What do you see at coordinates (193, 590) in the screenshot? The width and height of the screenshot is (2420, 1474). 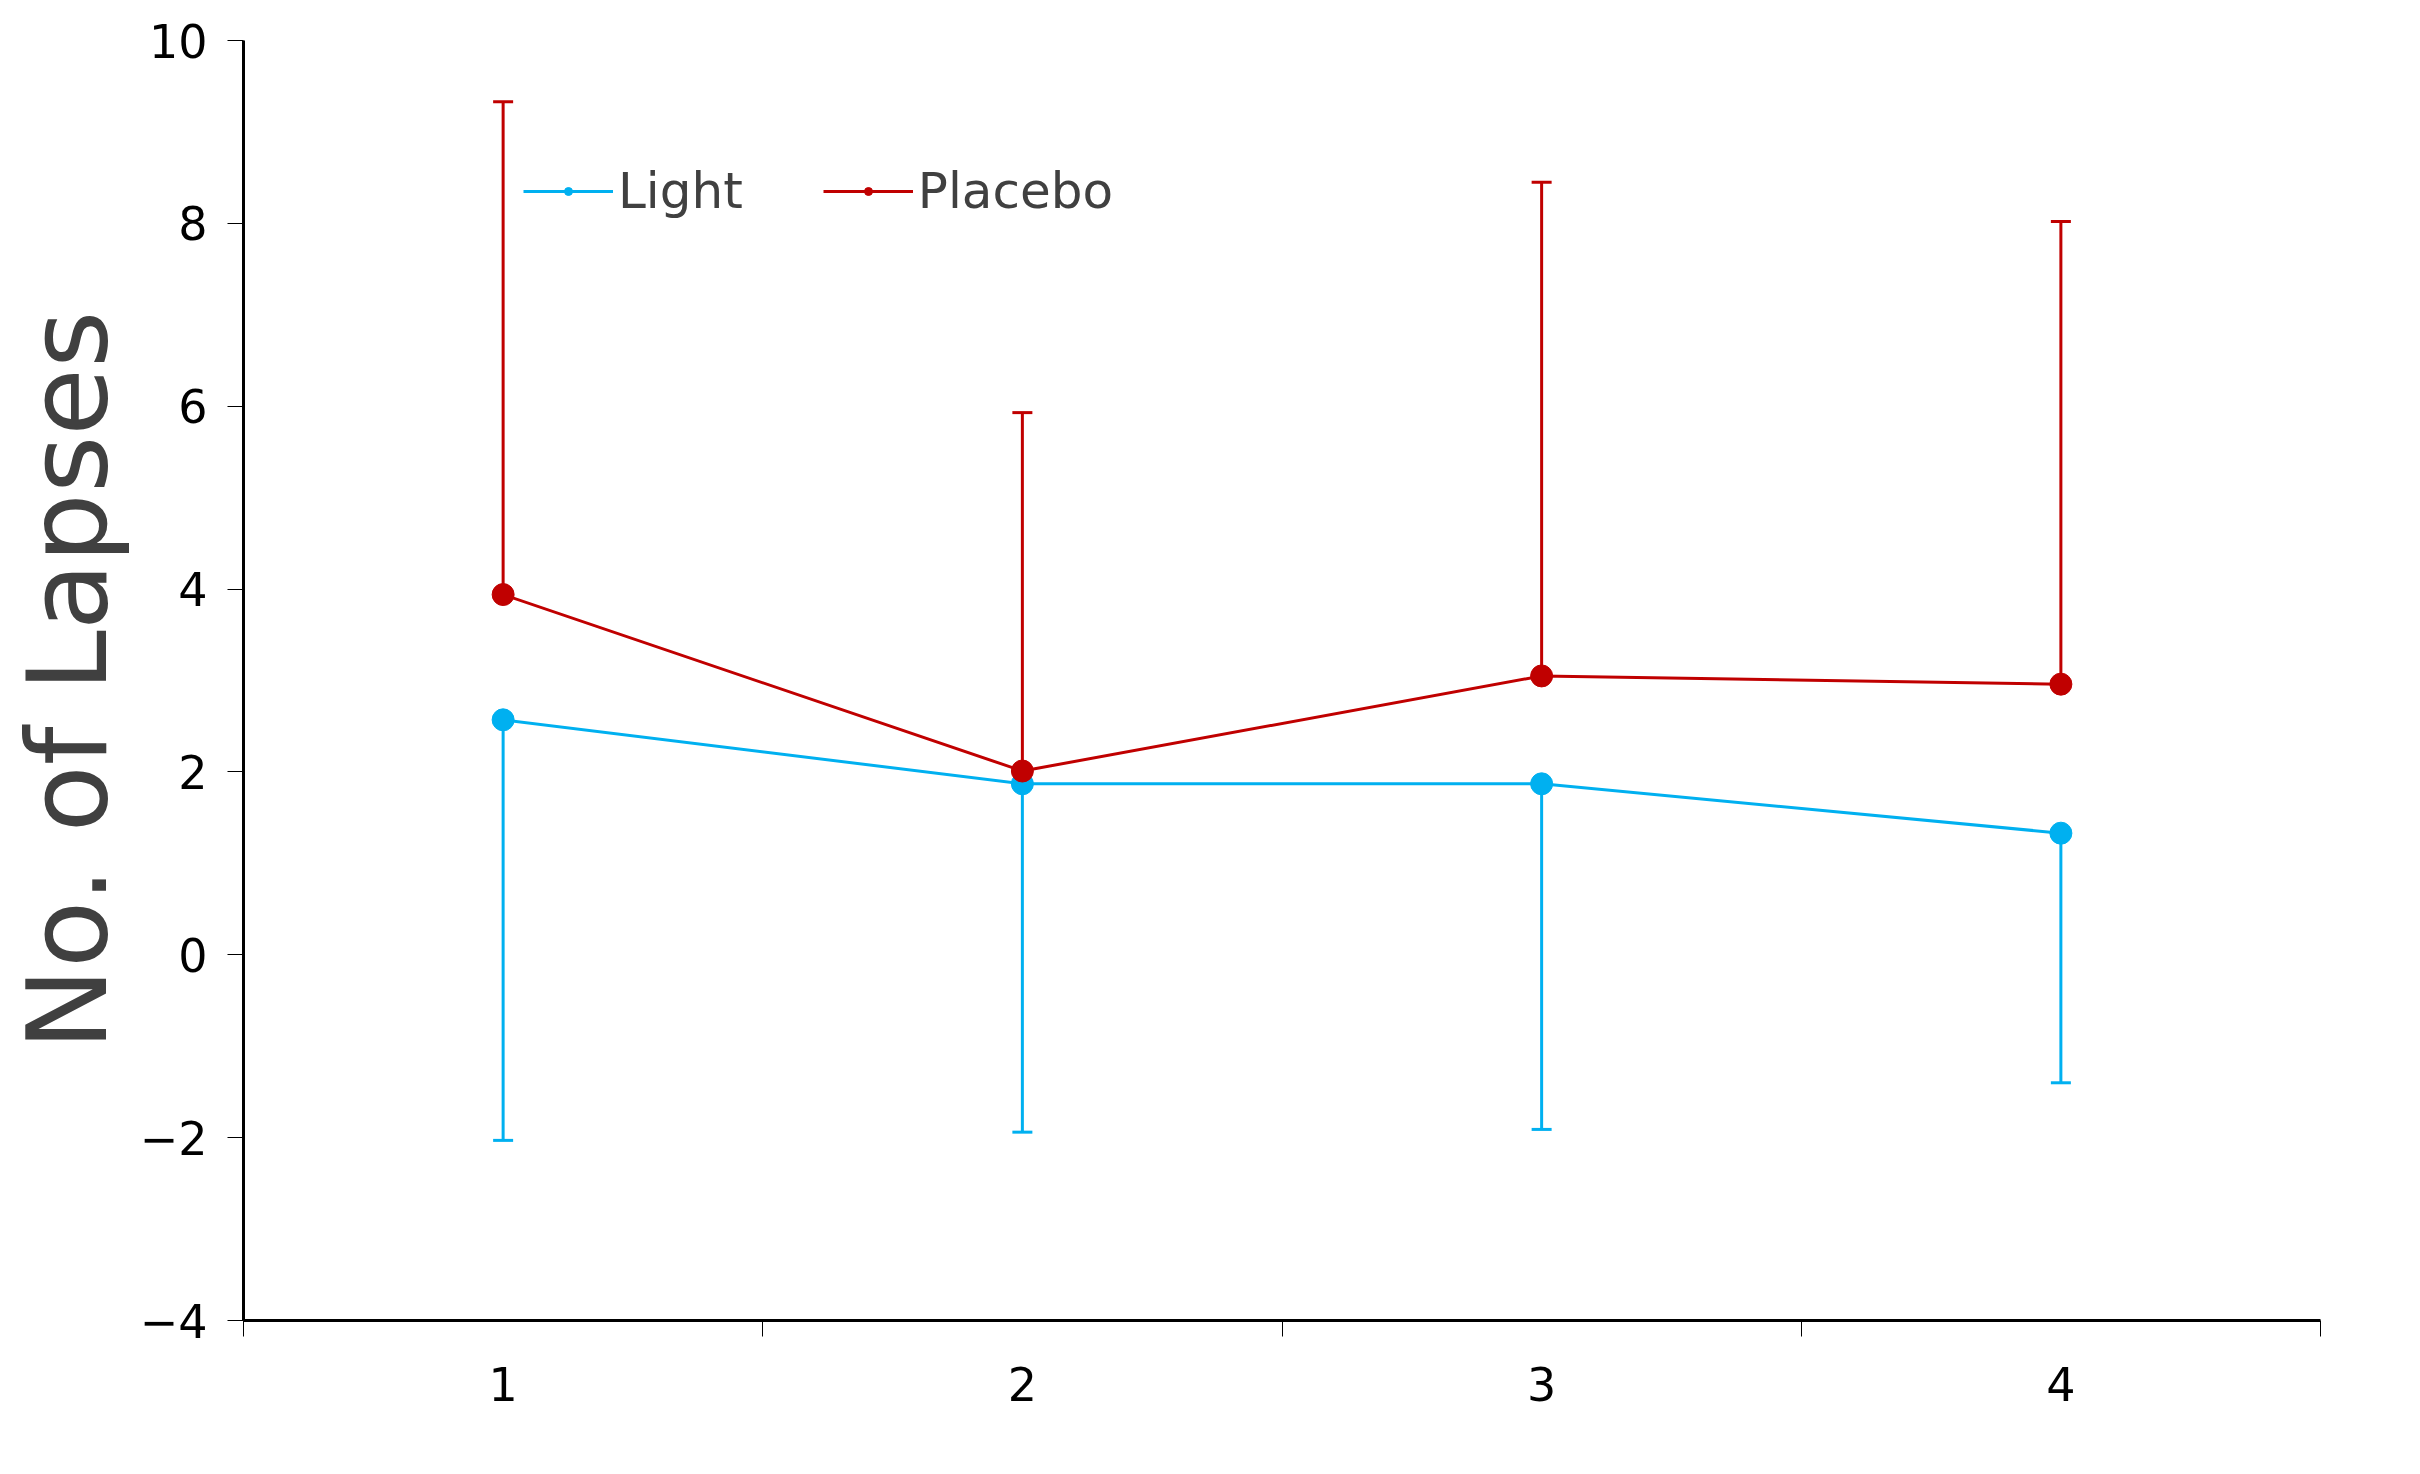 I see `y-tick-label: 4` at bounding box center [193, 590].